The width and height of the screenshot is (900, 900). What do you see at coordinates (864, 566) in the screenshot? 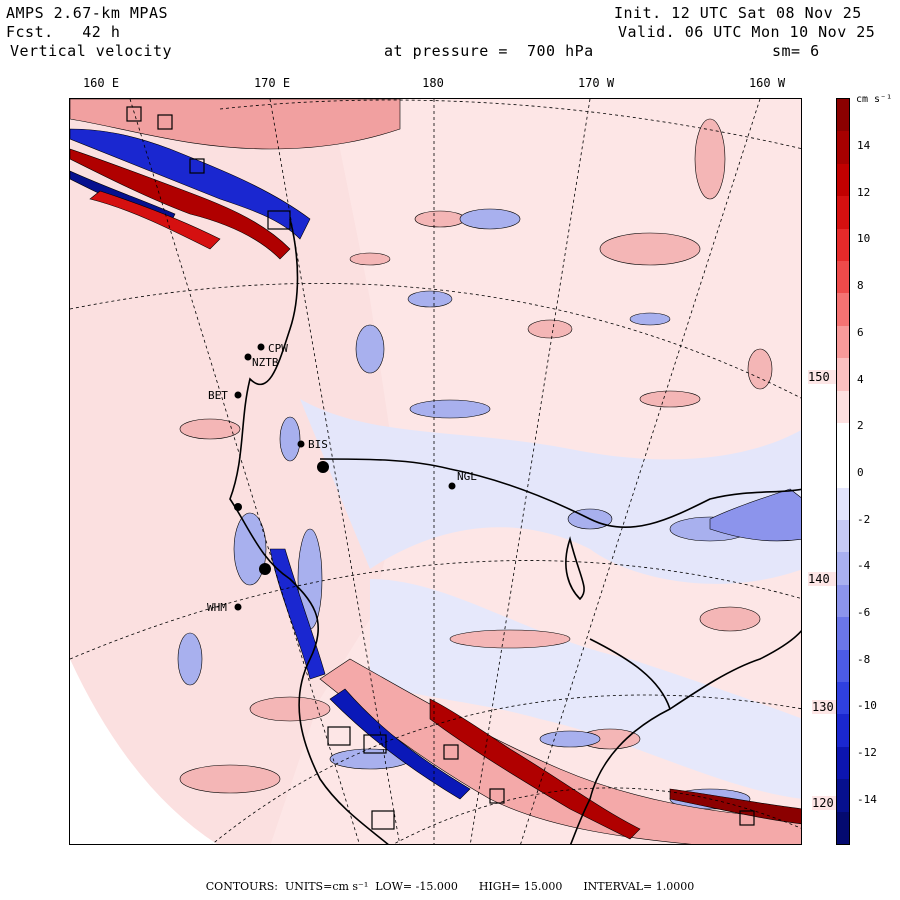
I see `colorbar-tick-label: -4` at bounding box center [864, 566].